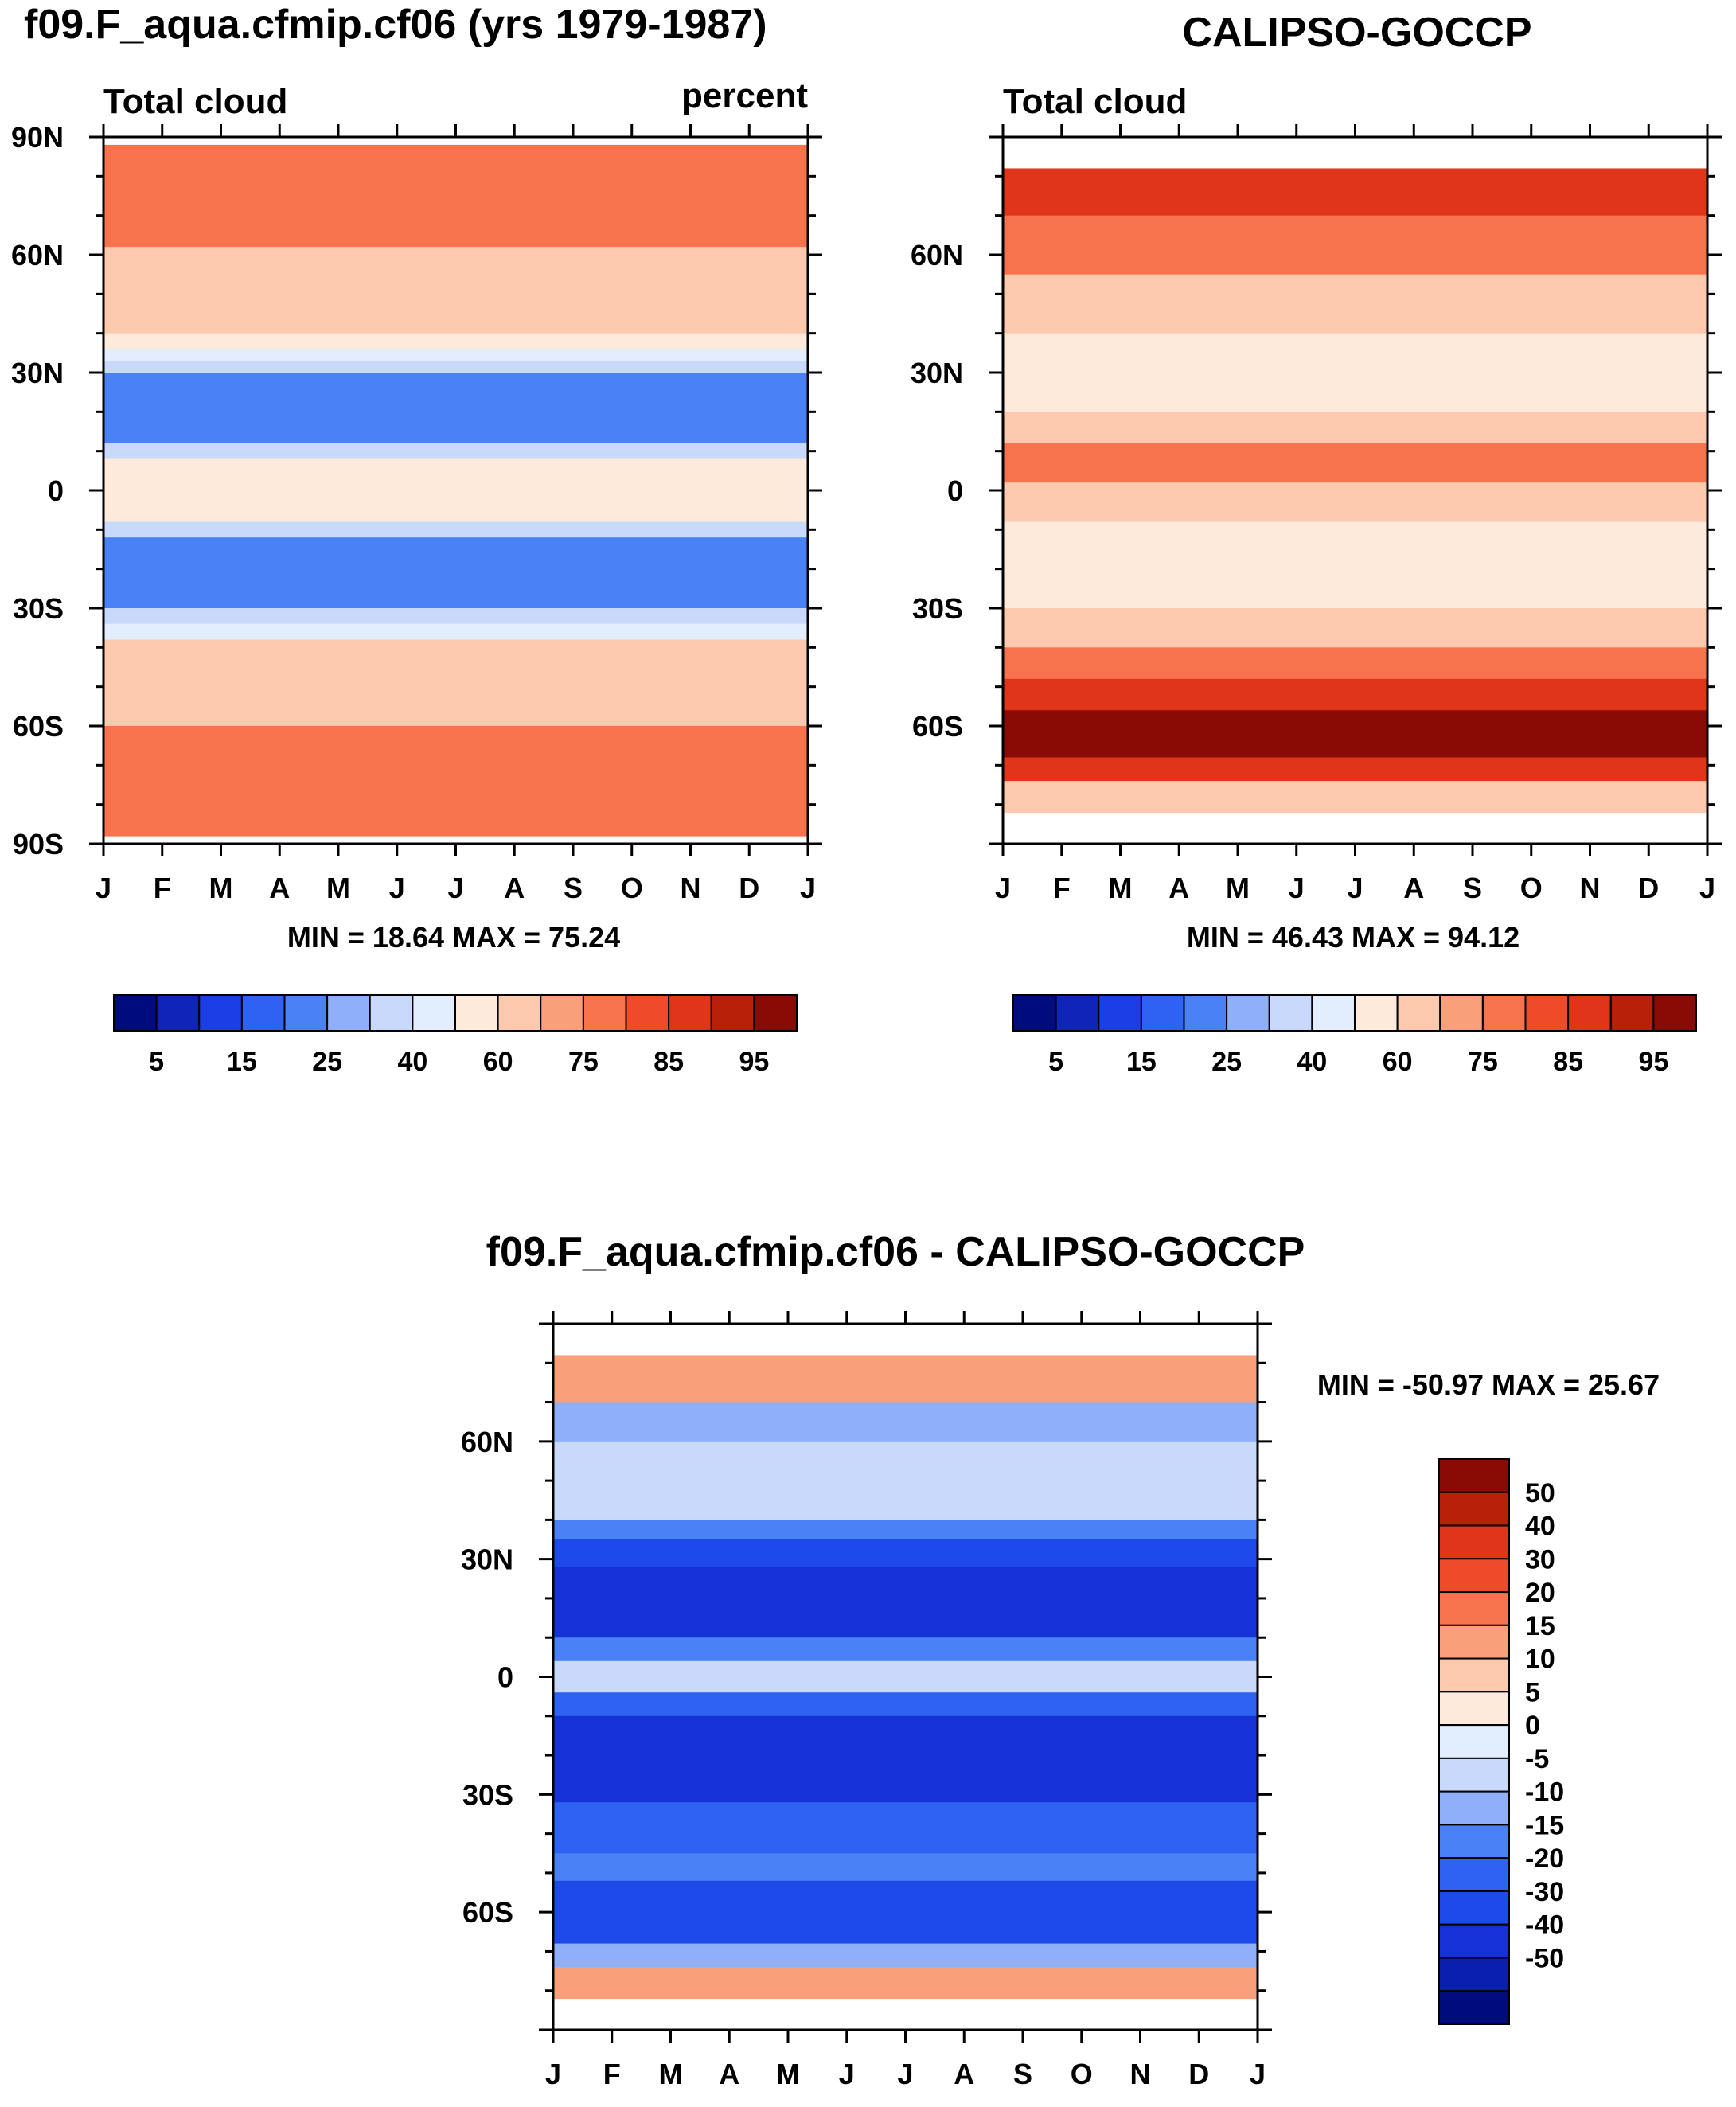 The width and height of the screenshot is (1736, 2107). Describe the element at coordinates (1544, 1859) in the screenshot. I see `colorbar-label: -20` at that location.